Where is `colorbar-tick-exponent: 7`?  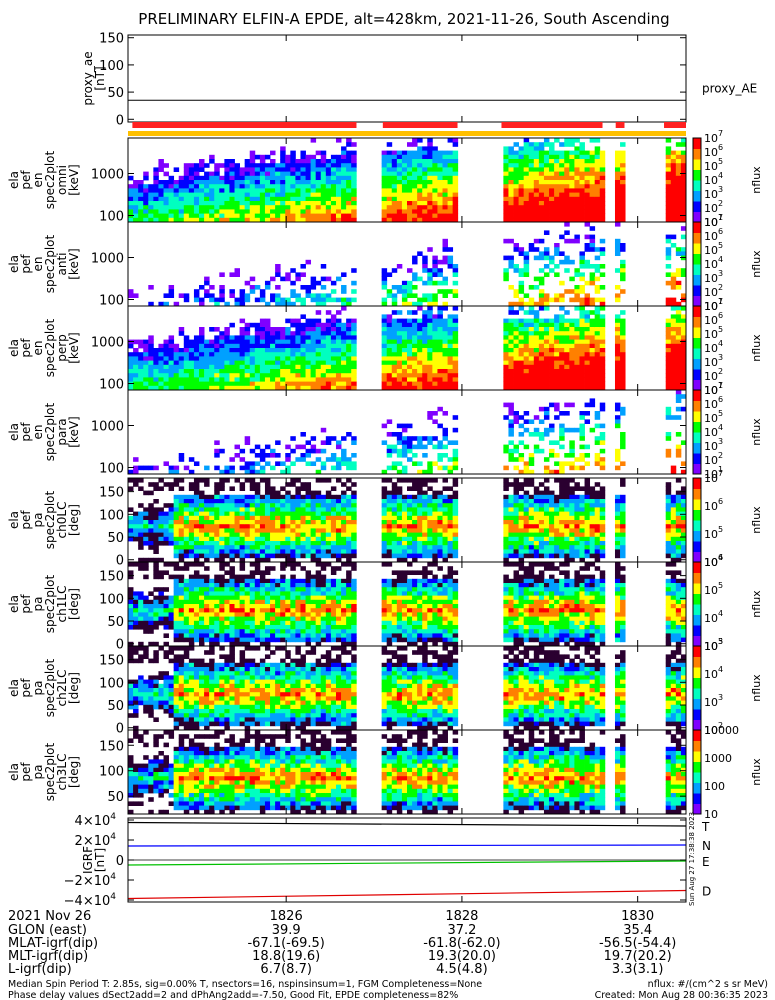 colorbar-tick-exponent: 7 is located at coordinates (720, 385).